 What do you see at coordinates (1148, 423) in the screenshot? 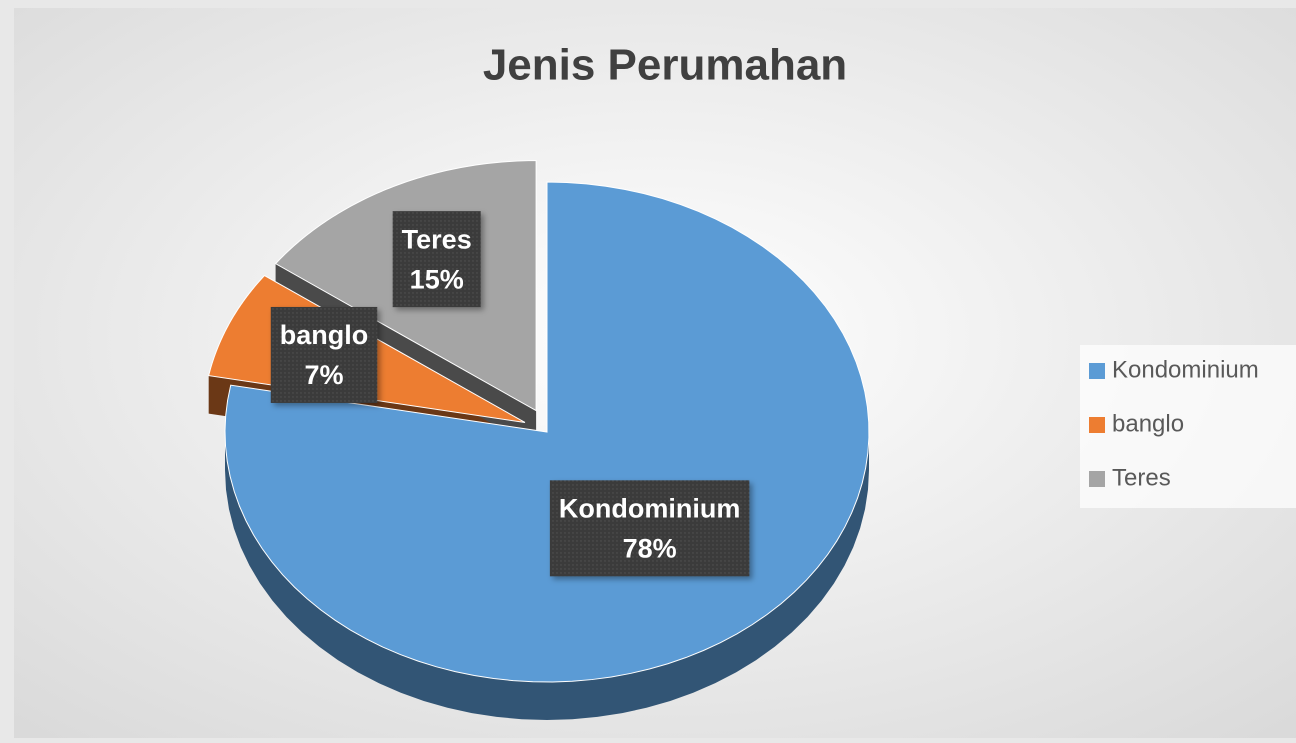
I see `legend-label: banglo` at bounding box center [1148, 423].